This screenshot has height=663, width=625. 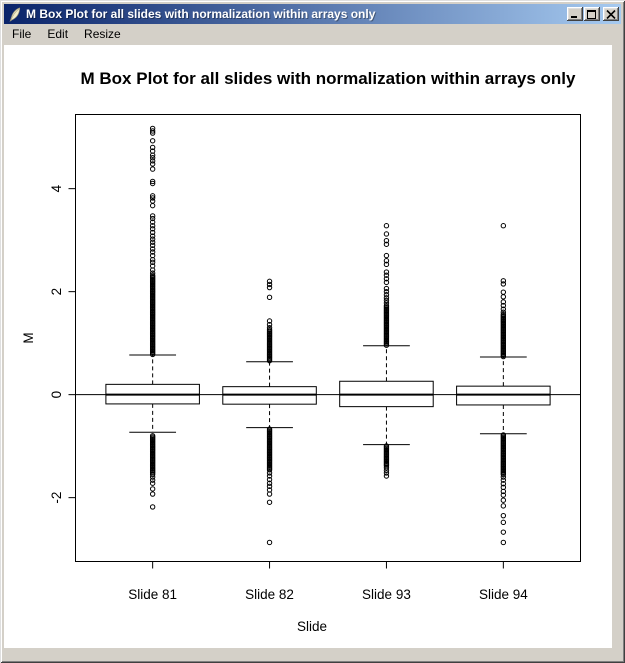 What do you see at coordinates (592, 14) in the screenshot?
I see `maximize-button` at bounding box center [592, 14].